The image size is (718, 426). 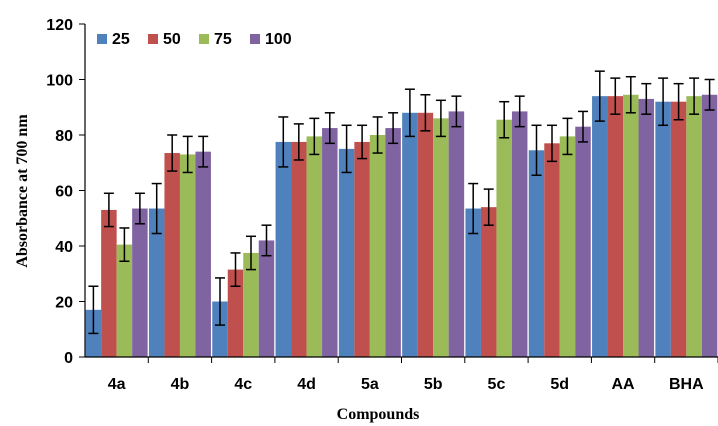 What do you see at coordinates (64, 247) in the screenshot?
I see `y-tick-label: 40` at bounding box center [64, 247].